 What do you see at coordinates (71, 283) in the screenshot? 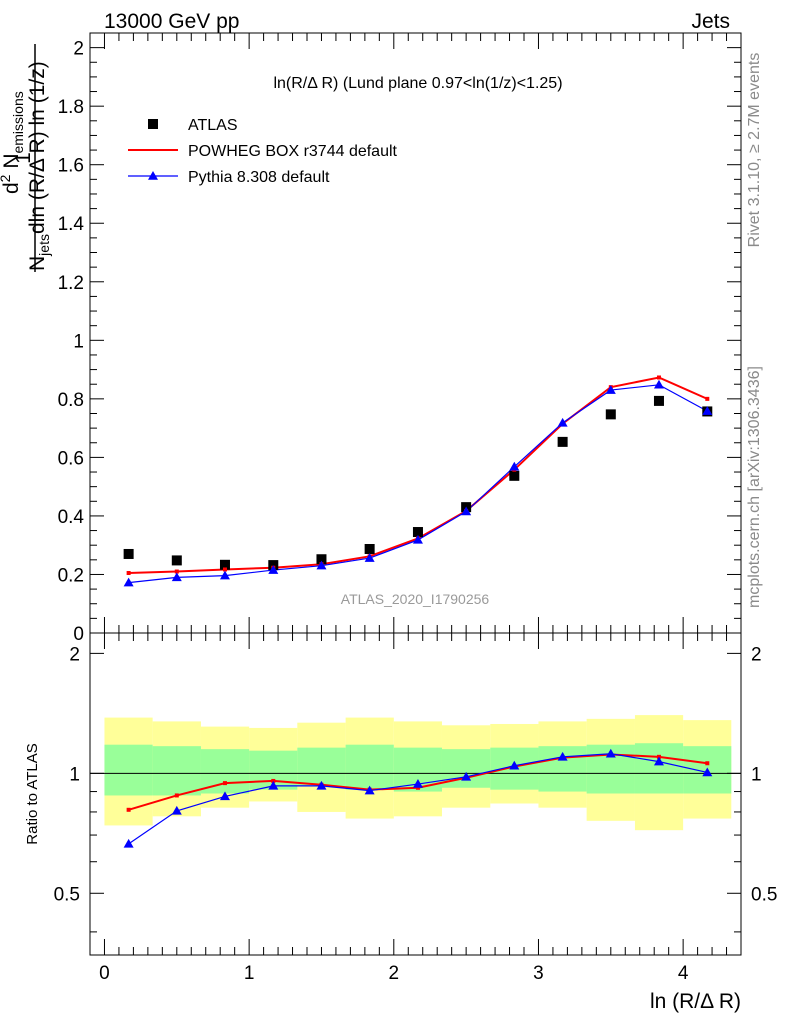
I see `main-ytick-label: 1.2` at bounding box center [71, 283].